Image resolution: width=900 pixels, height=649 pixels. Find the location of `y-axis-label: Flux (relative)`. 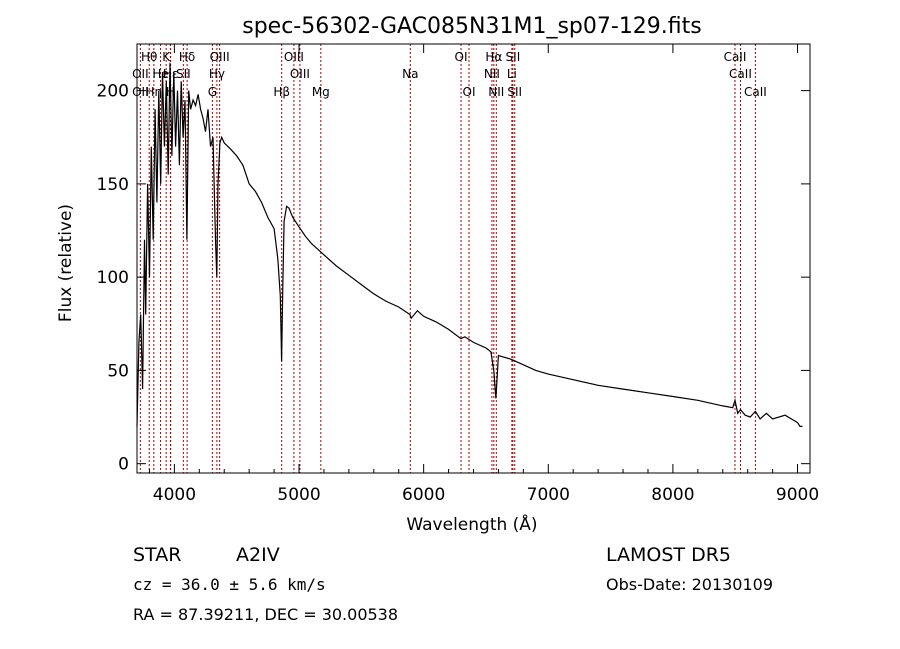

y-axis-label: Flux (relative) is located at coordinates (66, 263).